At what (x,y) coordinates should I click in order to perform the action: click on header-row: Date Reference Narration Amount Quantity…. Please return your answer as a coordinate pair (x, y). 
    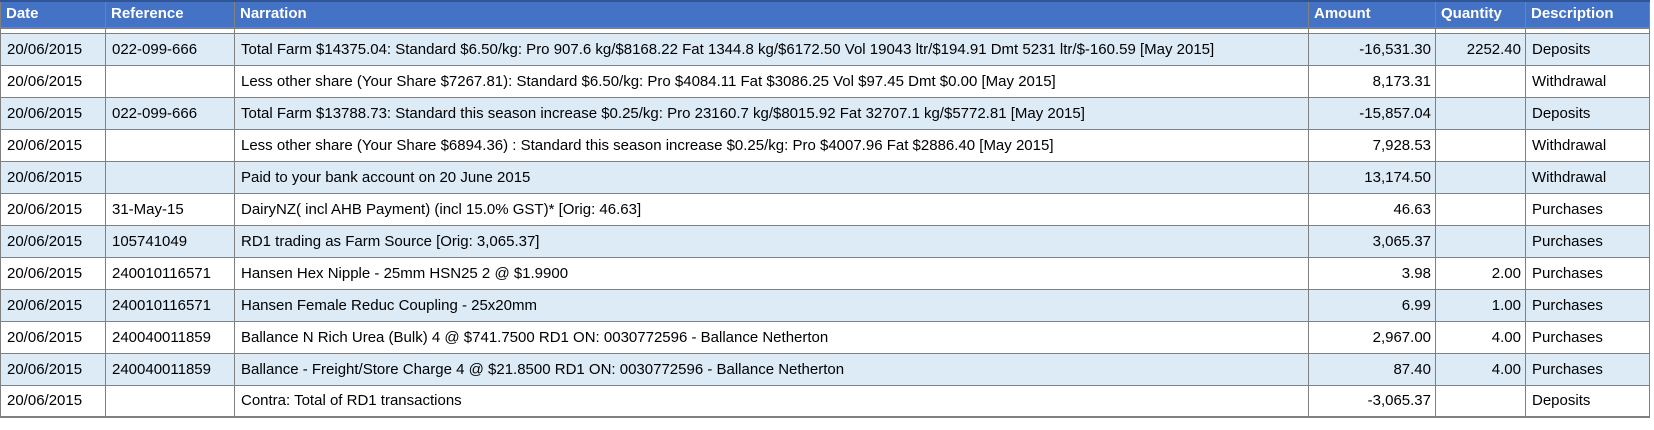
    Looking at the image, I should click on (825, 14).